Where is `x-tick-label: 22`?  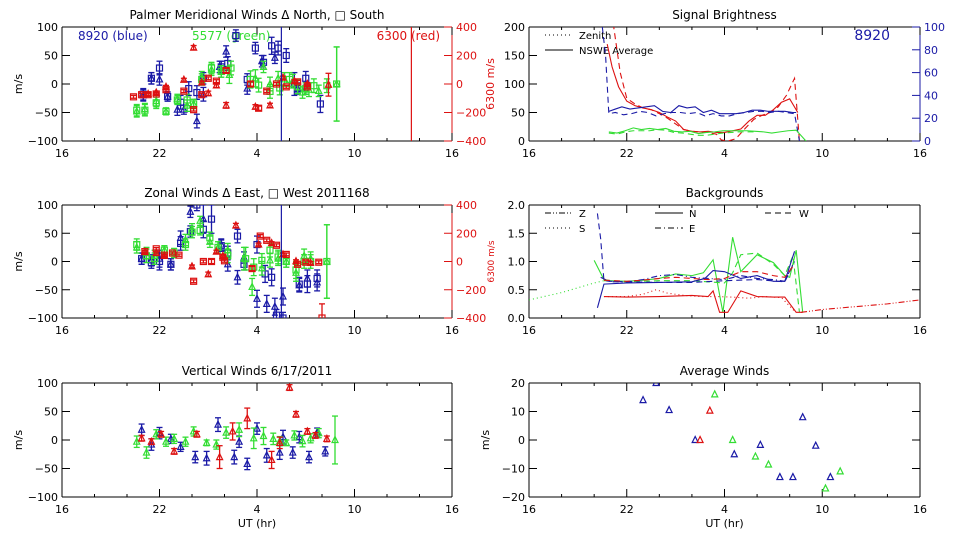 x-tick-label: 22 is located at coordinates (160, 330).